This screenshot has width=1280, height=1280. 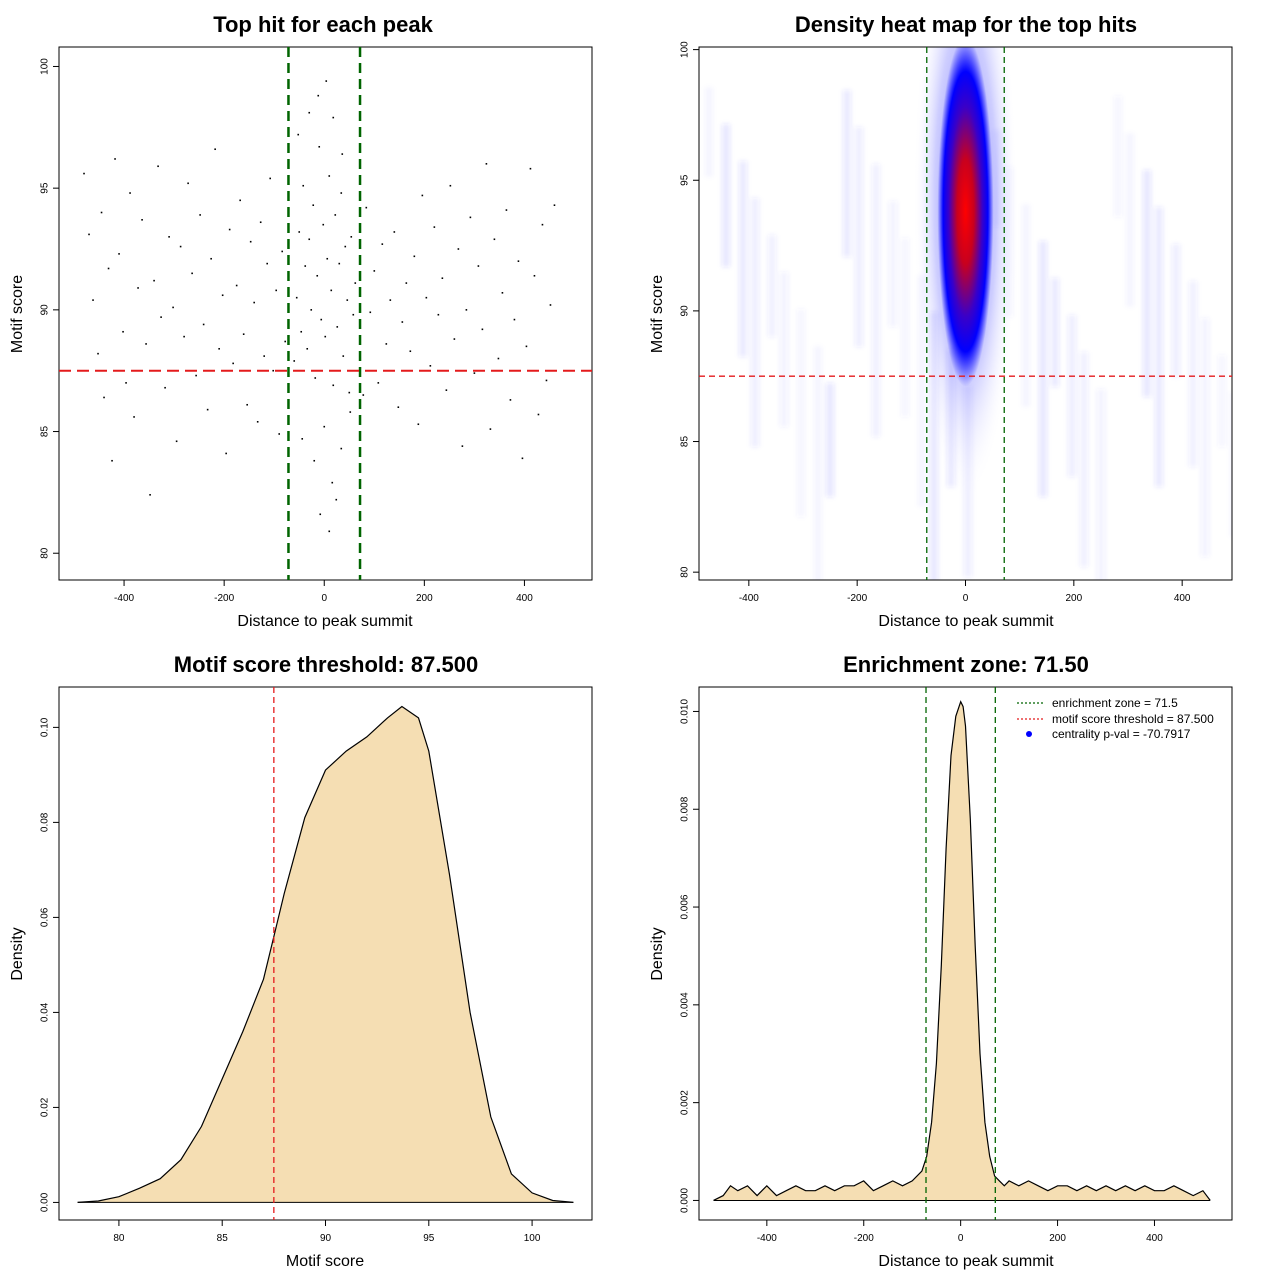 What do you see at coordinates (429, 1238) in the screenshot?
I see `x-tick-label: 95` at bounding box center [429, 1238].